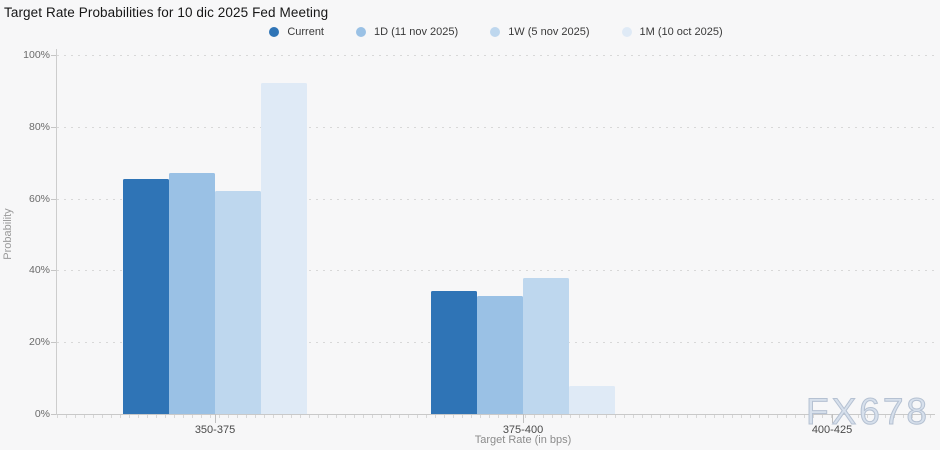 This screenshot has height=450, width=940. What do you see at coordinates (8, 234) in the screenshot?
I see `y-axis-title: Probability` at bounding box center [8, 234].